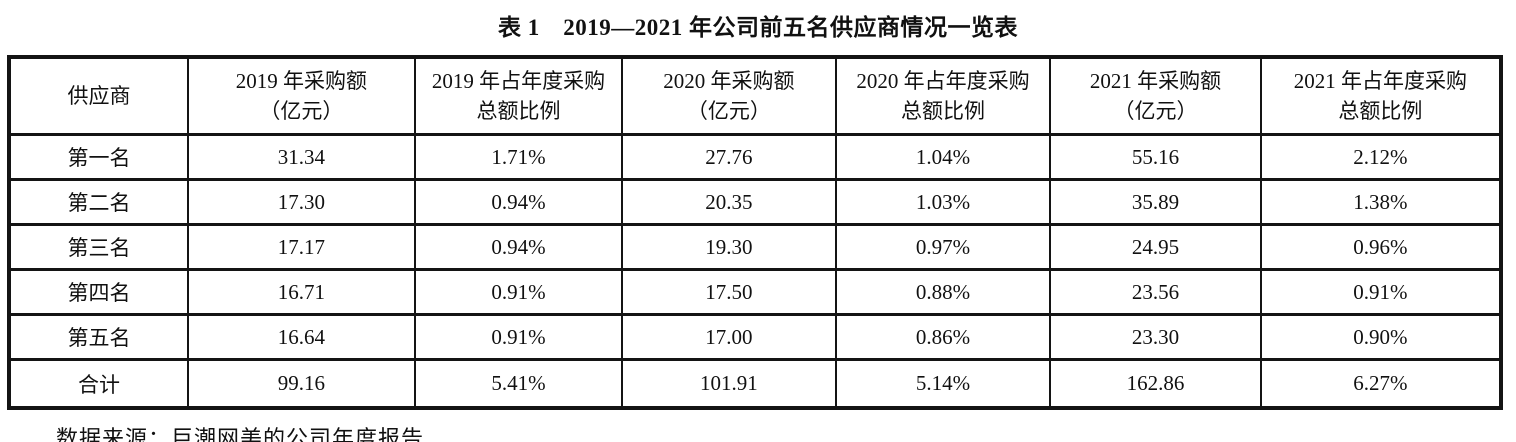 Image resolution: width=1516 pixels, height=442 pixels. I want to click on column-header-supplier: 供应商, so click(98, 95).